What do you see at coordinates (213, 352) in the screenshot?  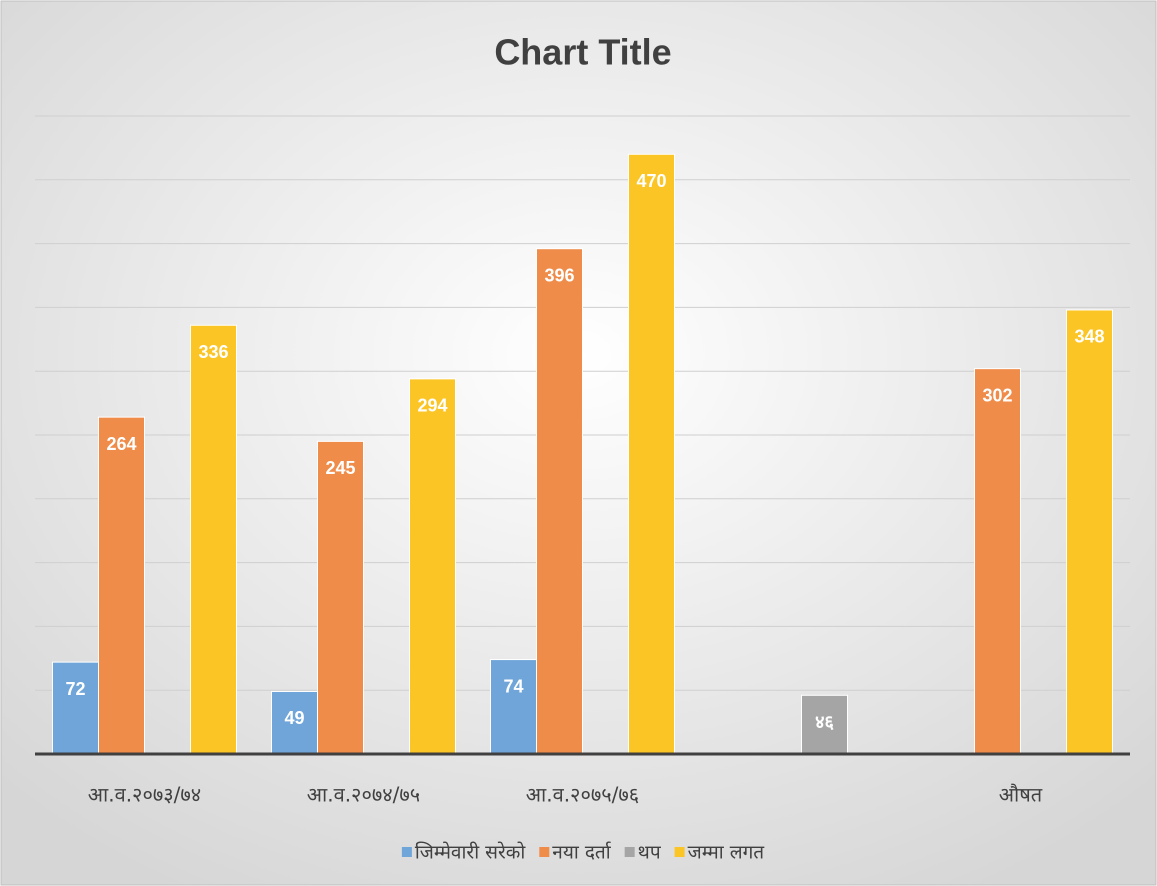 I see `data-label: 336` at bounding box center [213, 352].